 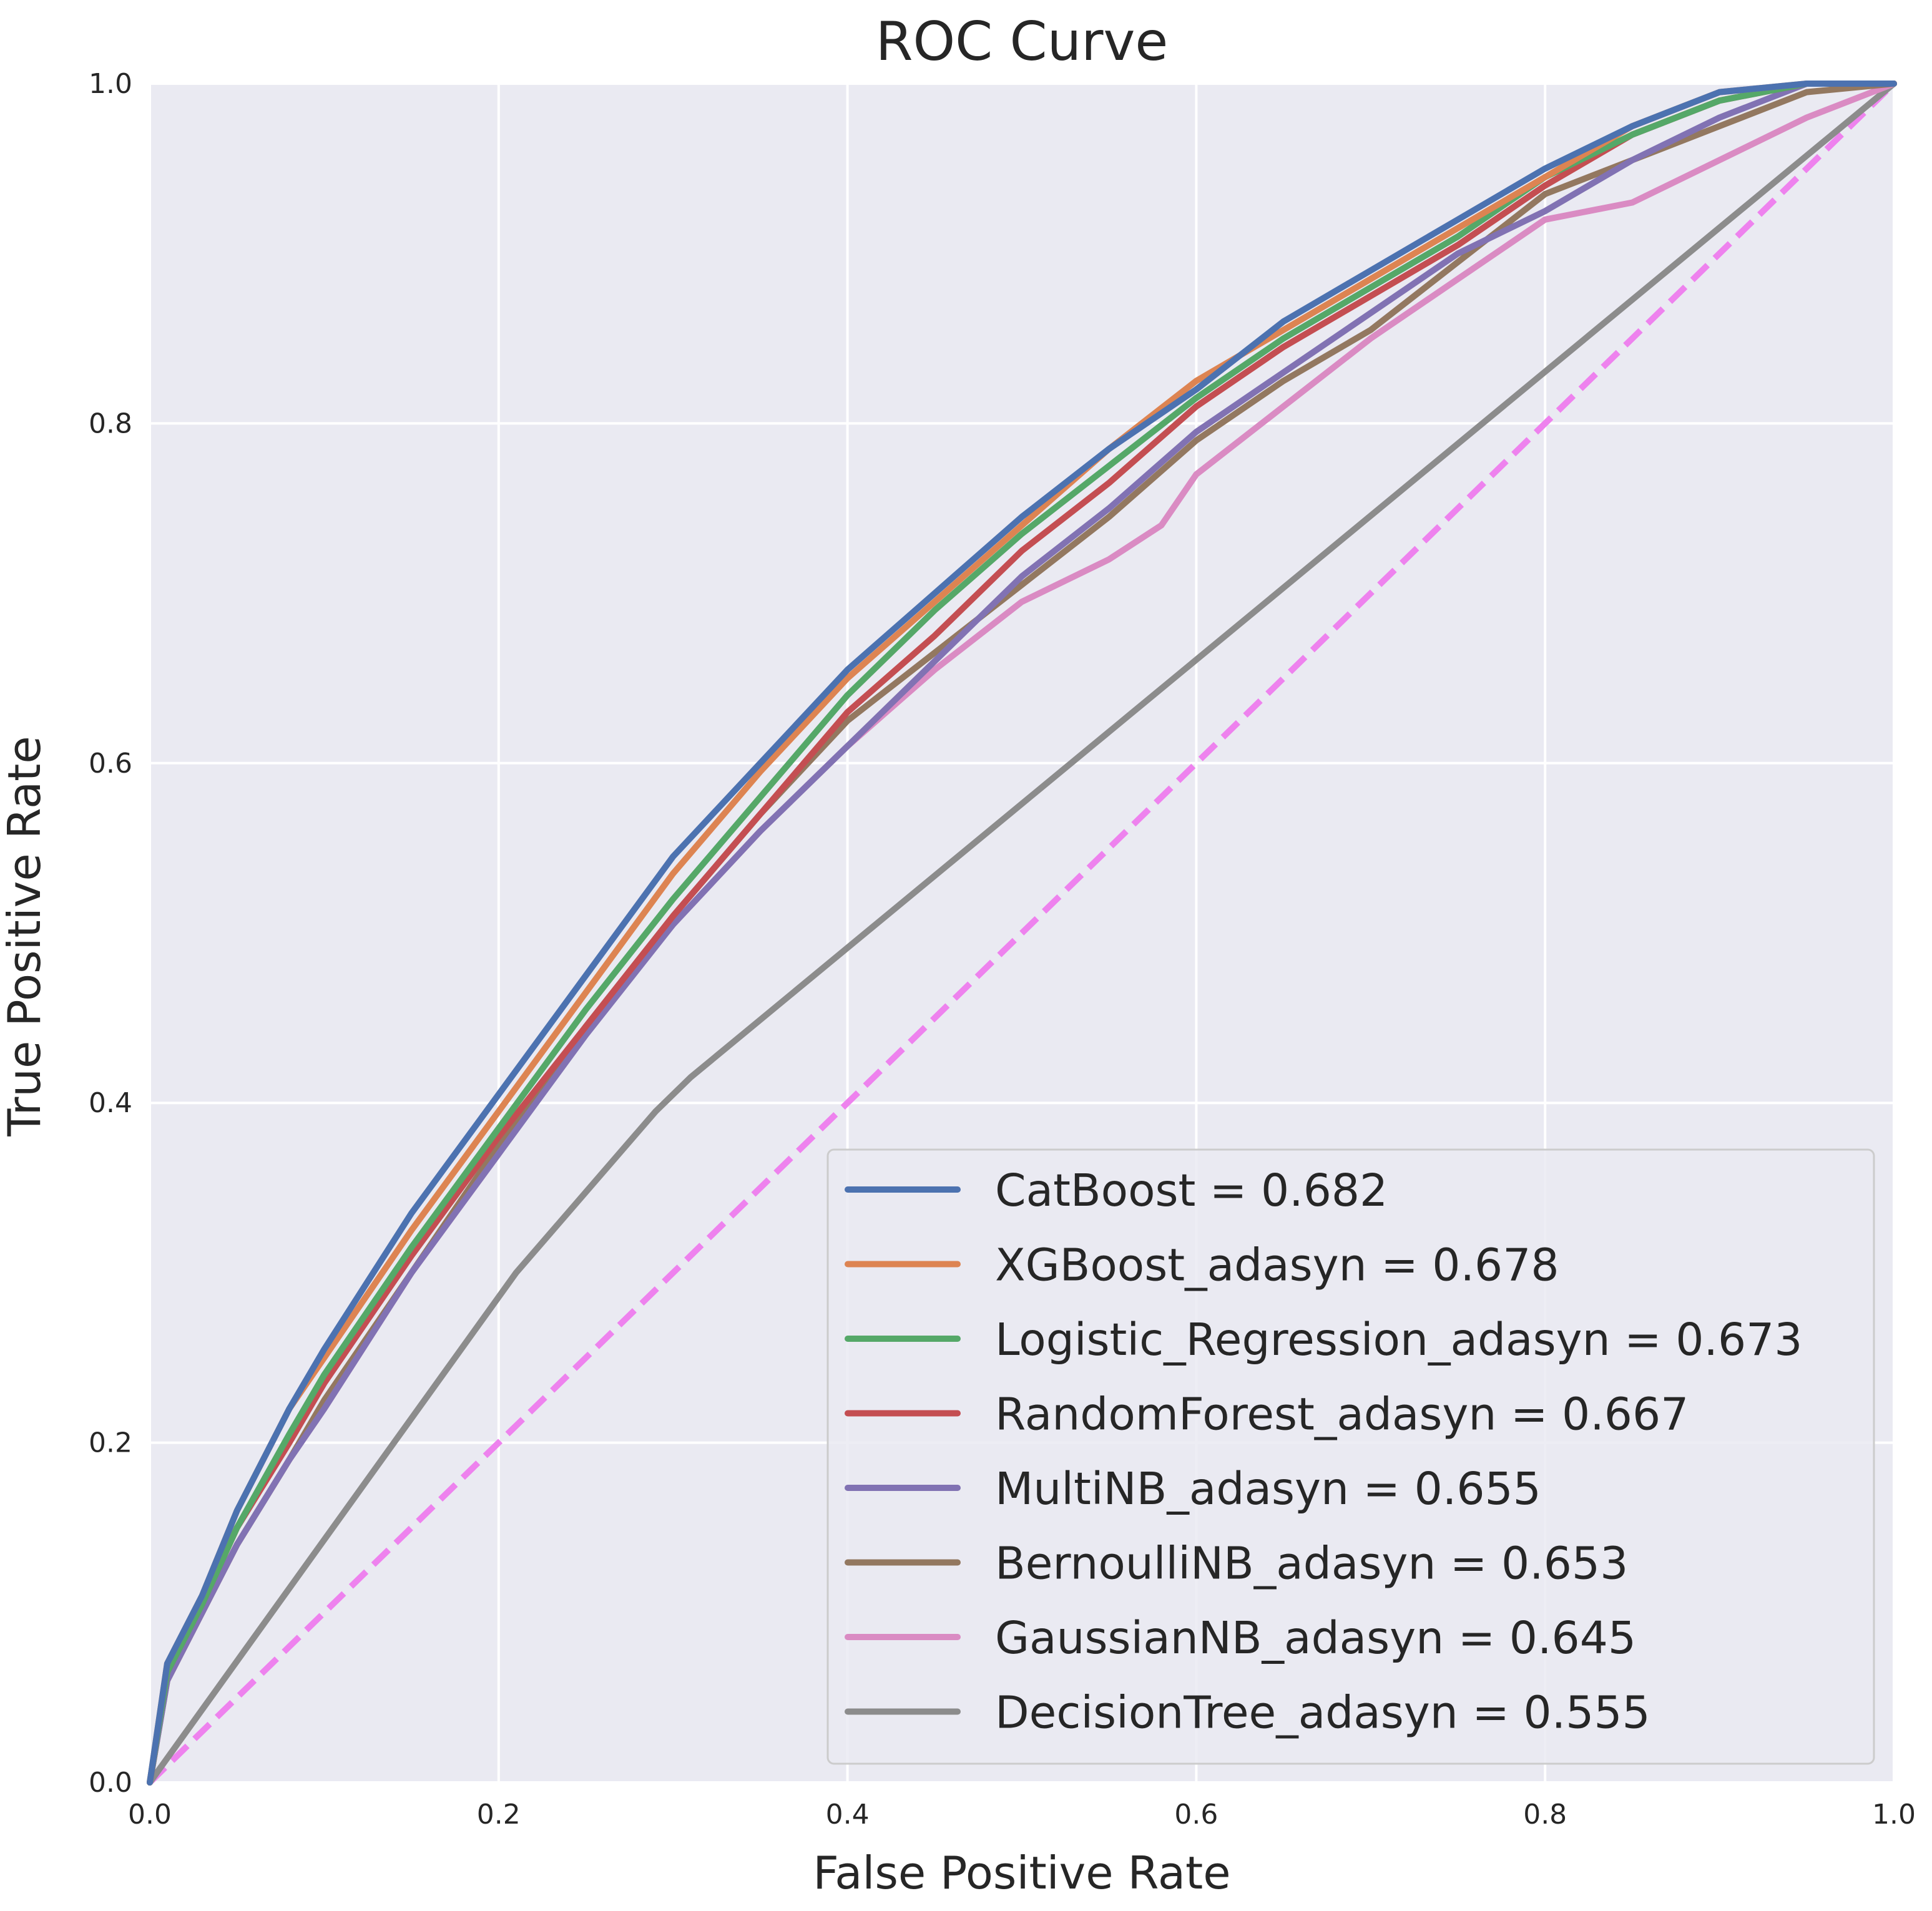 What do you see at coordinates (848, 1815) in the screenshot?
I see `x-tick-label: 0.4` at bounding box center [848, 1815].